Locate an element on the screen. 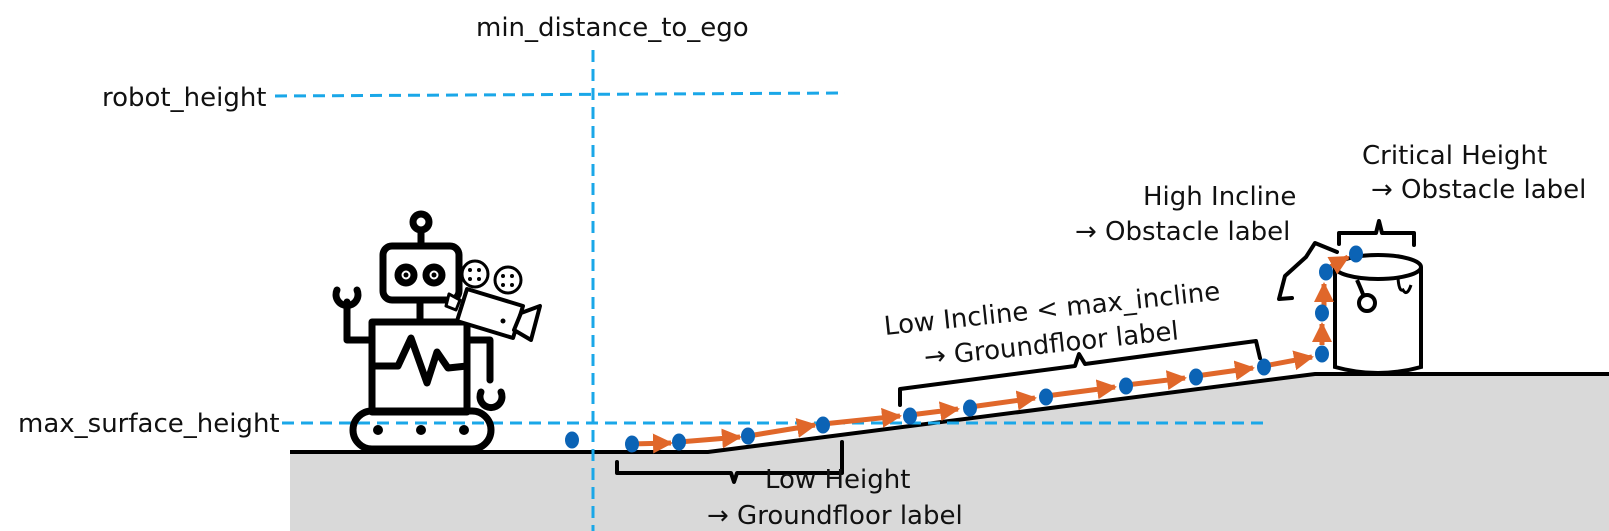 This screenshot has width=1609, height=531. high-incline-label: High Incline is located at coordinates (1219, 197).